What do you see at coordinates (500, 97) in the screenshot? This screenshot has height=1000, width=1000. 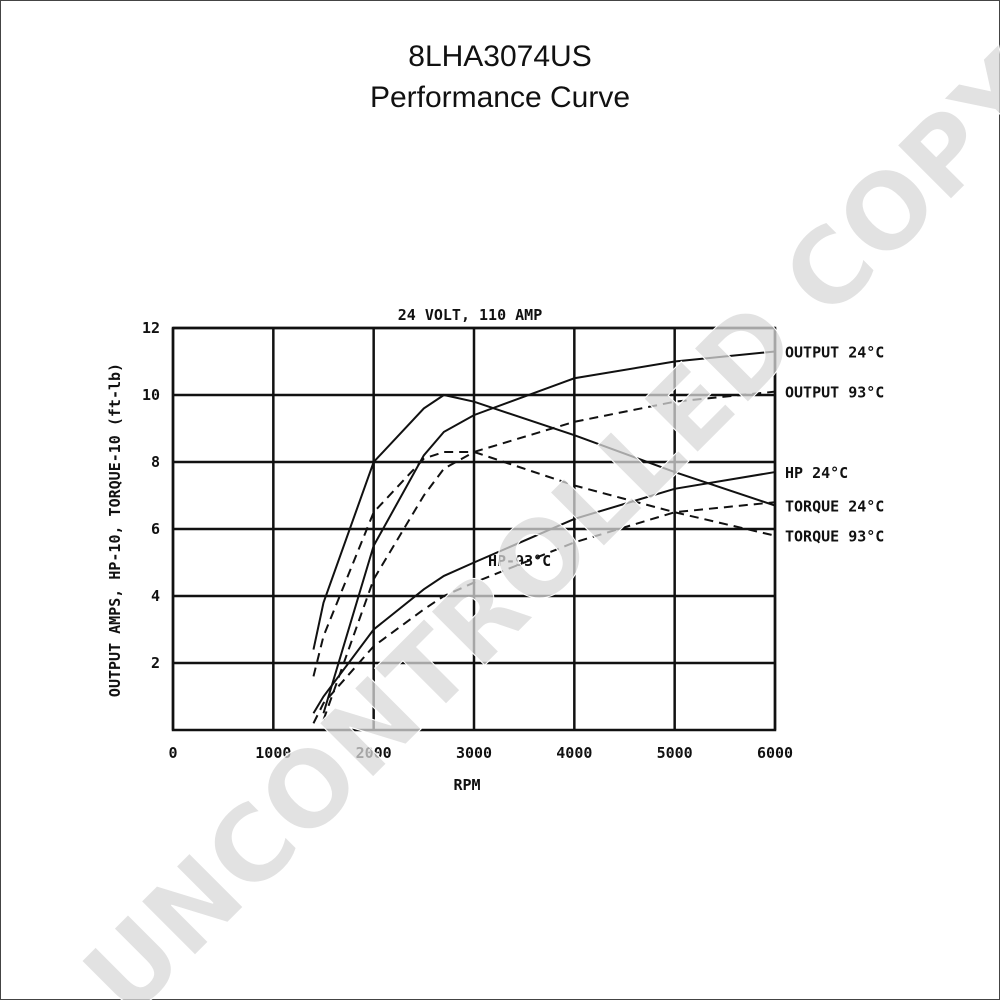 I see `subtitle: Performance Curve` at bounding box center [500, 97].